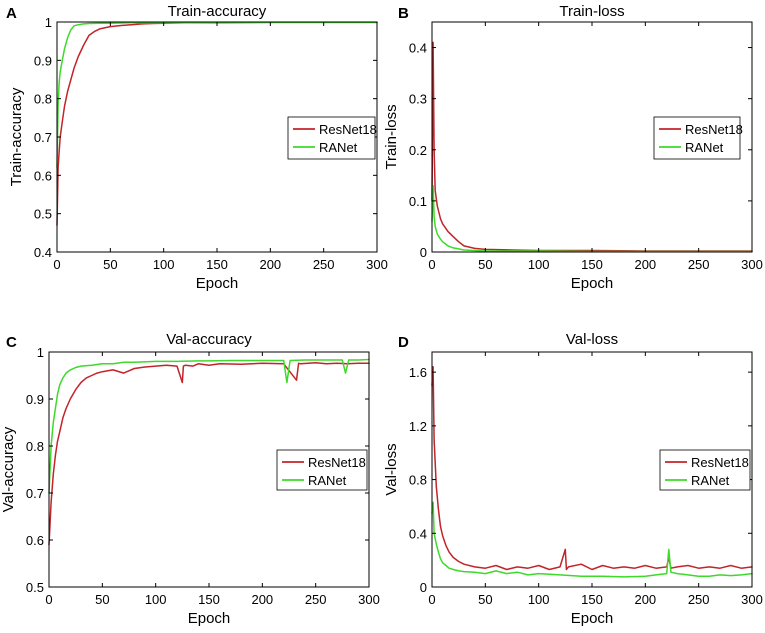  I want to click on y-axis-label: Train-accuracy, so click(16, 136).